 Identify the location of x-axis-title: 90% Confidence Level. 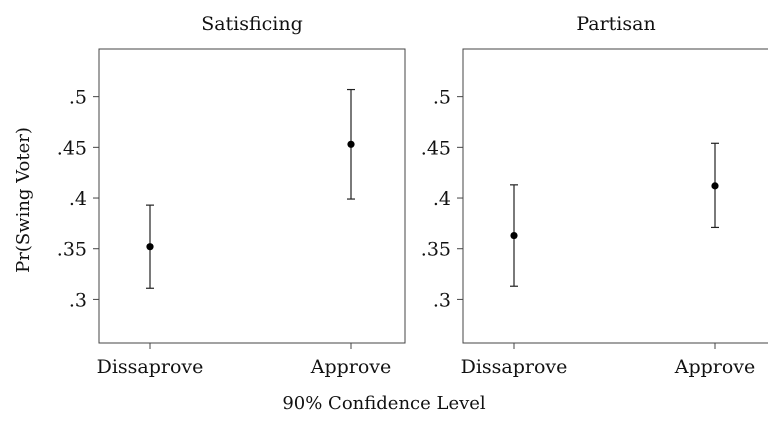
(384, 403).